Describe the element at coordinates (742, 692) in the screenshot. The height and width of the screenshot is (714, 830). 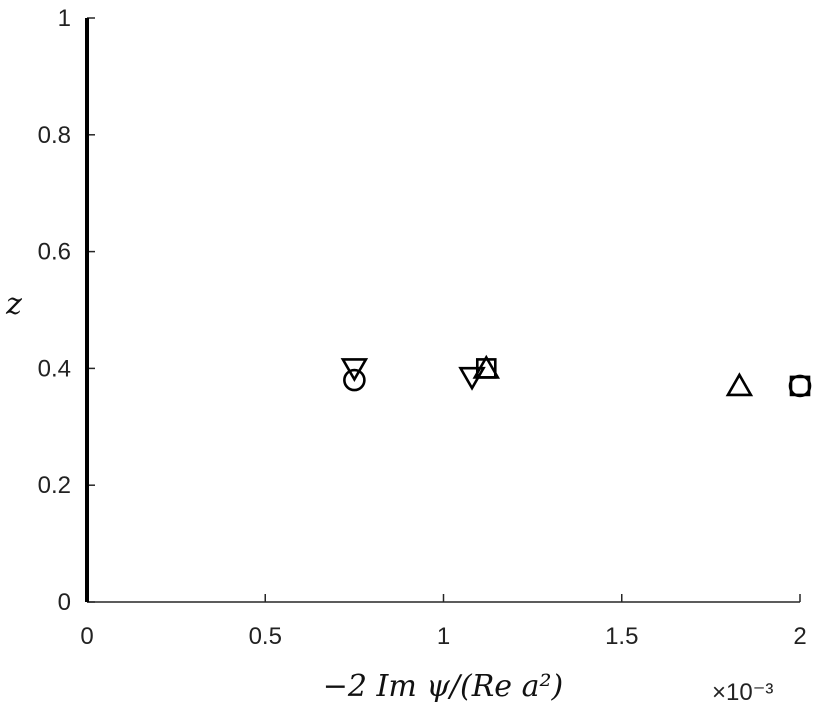
I see `x-axis-multiplier: ×10⁻³` at that location.